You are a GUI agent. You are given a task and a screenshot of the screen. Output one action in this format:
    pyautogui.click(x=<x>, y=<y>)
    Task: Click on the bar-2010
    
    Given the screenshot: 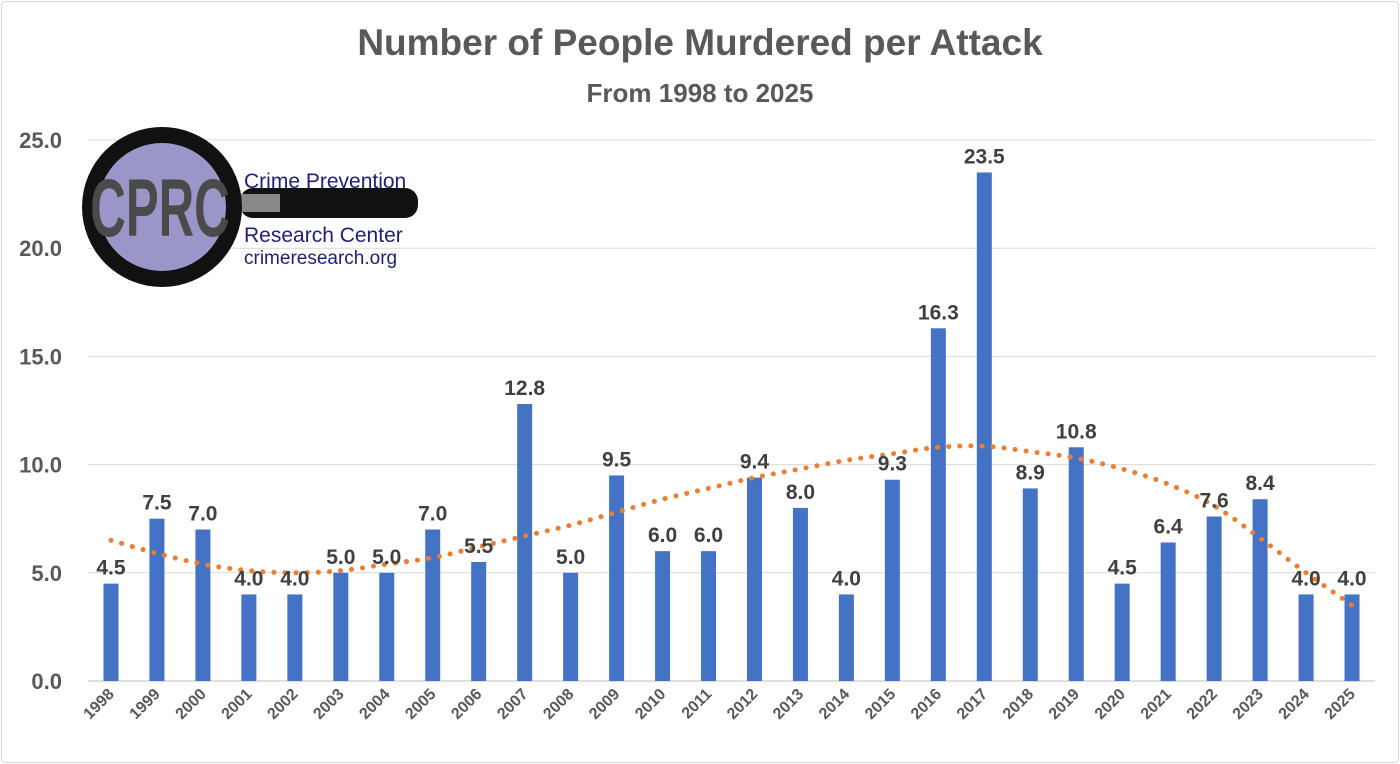 What is the action you would take?
    pyautogui.click(x=663, y=616)
    